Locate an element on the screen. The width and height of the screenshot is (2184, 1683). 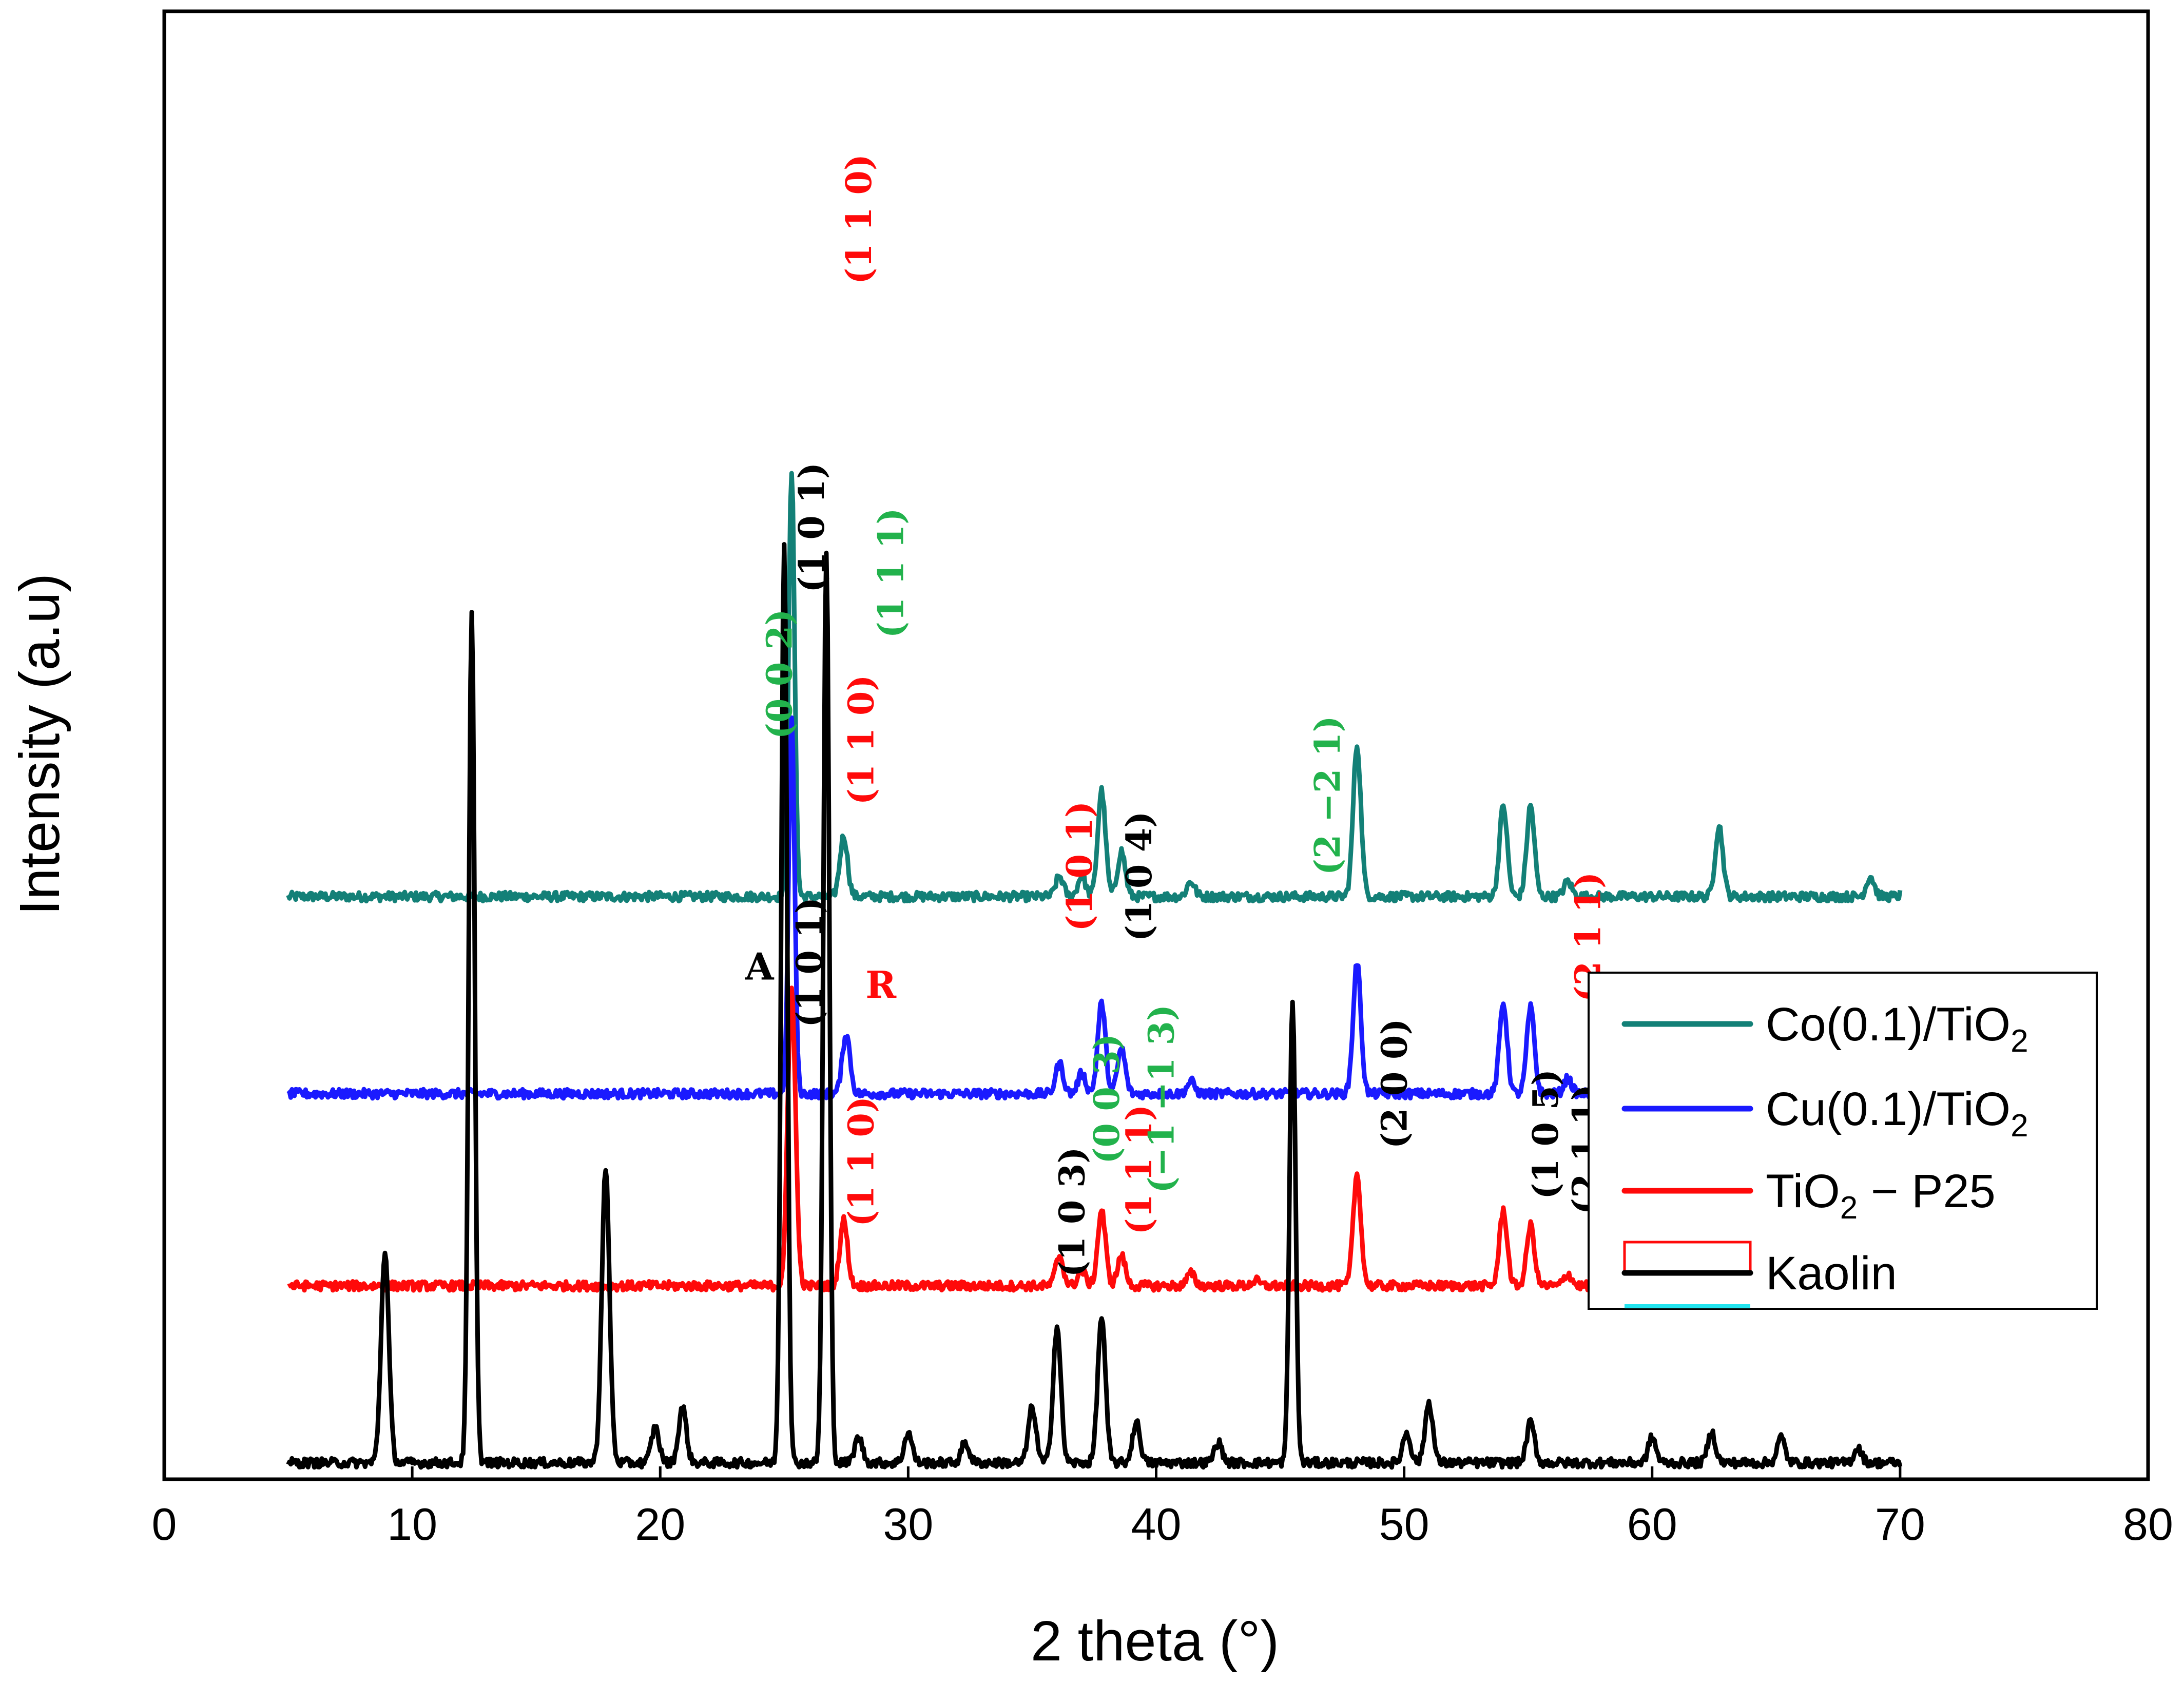
x-tick-label: 40 is located at coordinates (1156, 1524).